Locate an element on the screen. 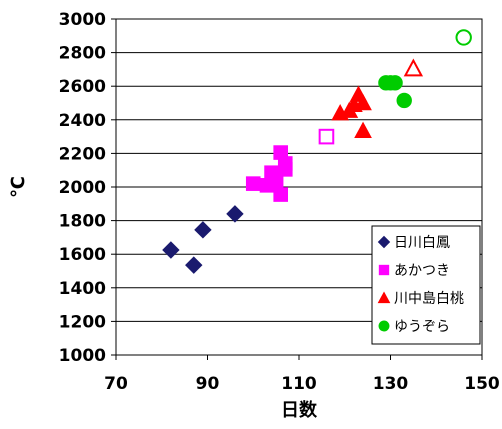 This screenshot has width=502, height=429. y-tick-label: 3000 is located at coordinates (82, 20).